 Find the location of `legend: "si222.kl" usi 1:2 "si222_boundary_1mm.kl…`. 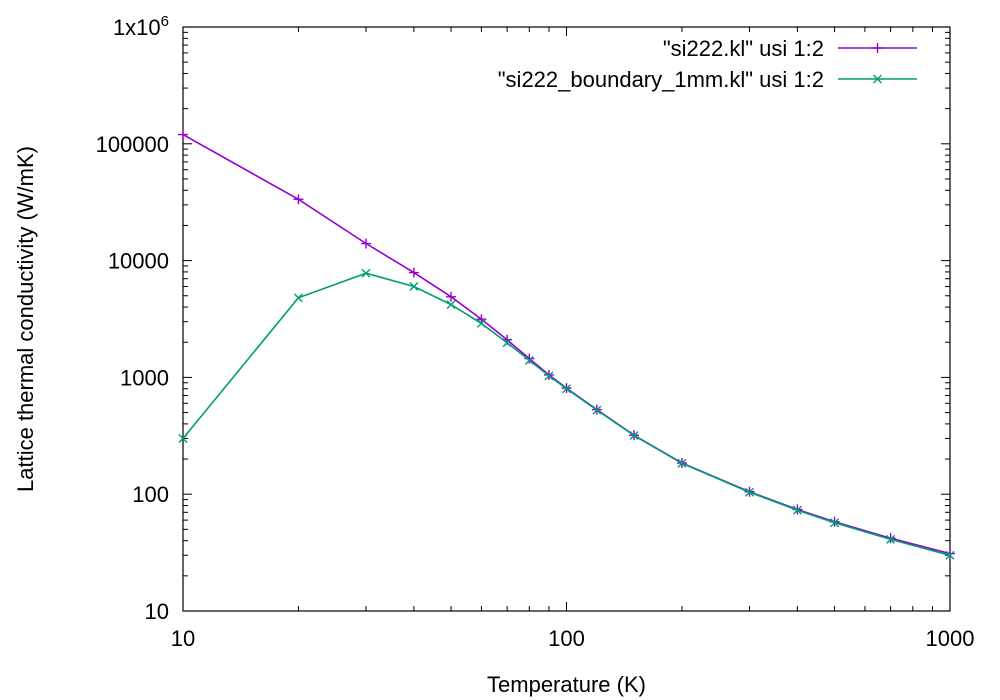

legend: "si222.kl" usi 1:2 "si222_boundary_1mm.kl… is located at coordinates (707, 64).